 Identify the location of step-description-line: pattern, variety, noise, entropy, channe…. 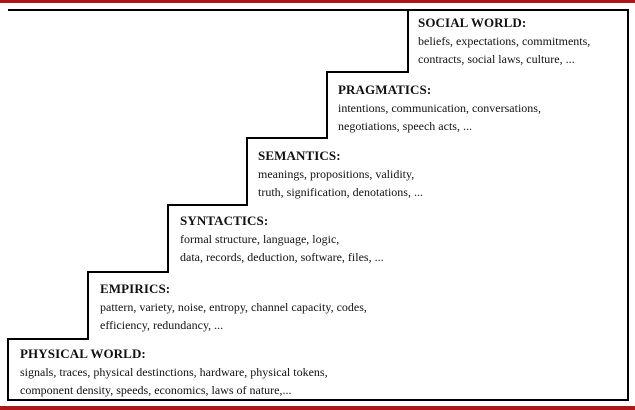
(233, 307).